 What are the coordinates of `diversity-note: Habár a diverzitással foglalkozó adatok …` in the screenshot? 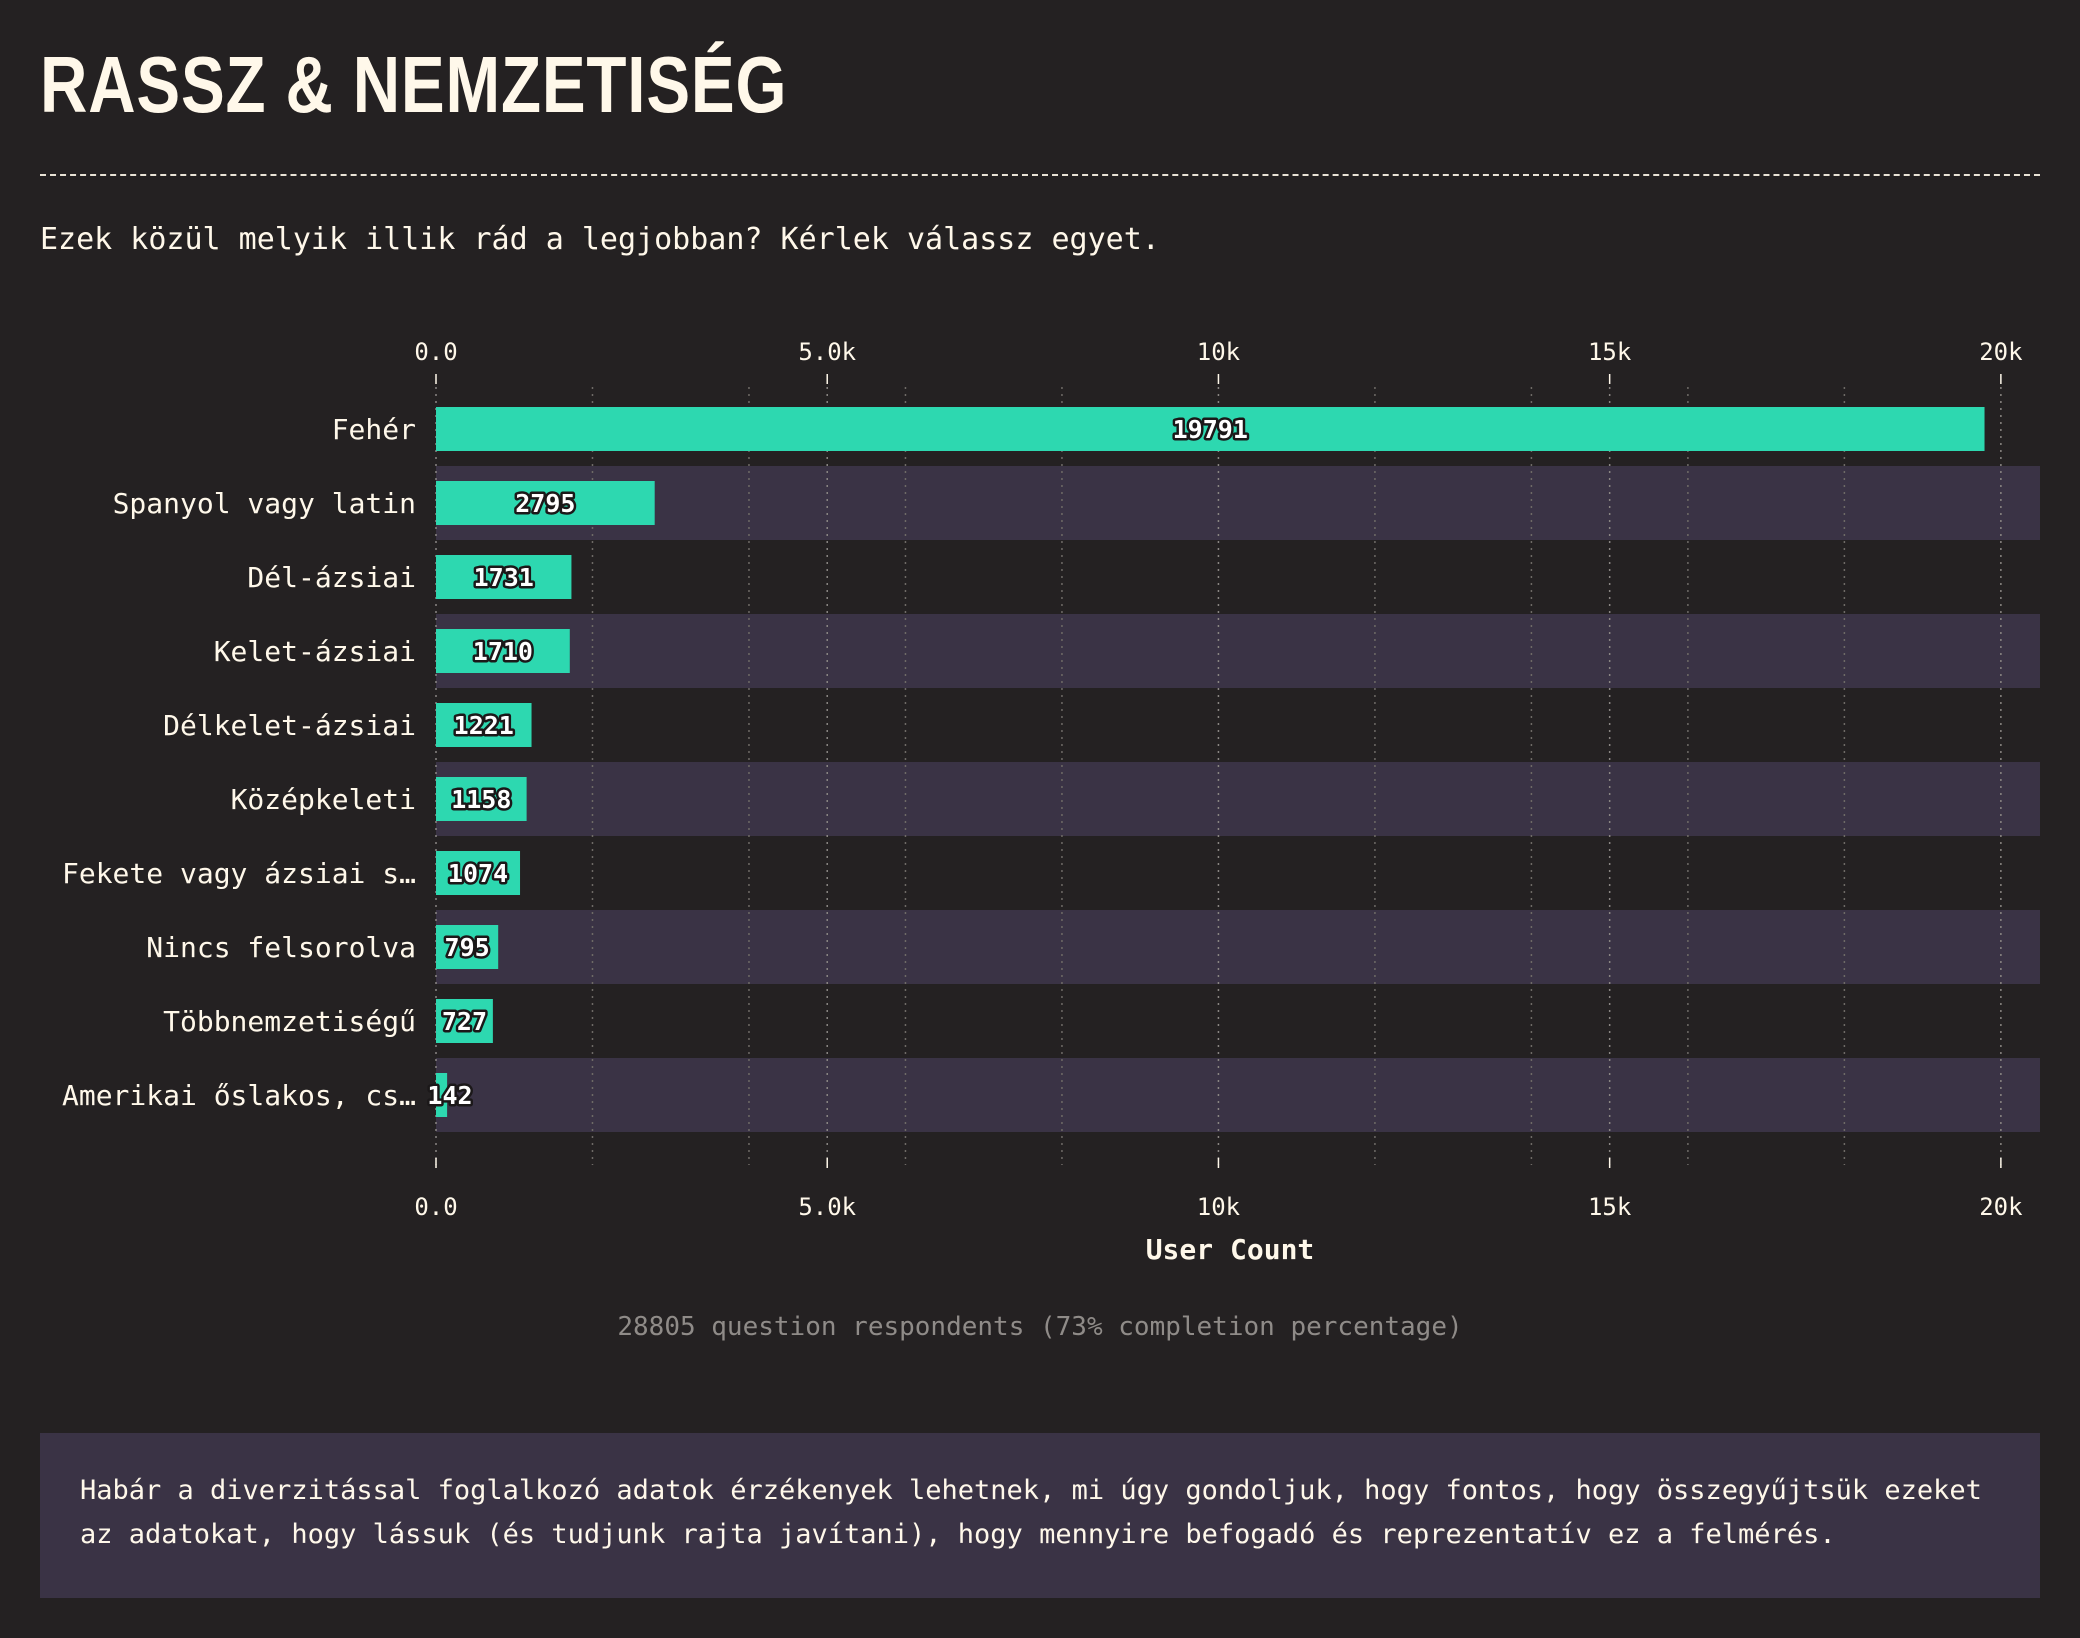 It's located at (1040, 1515).